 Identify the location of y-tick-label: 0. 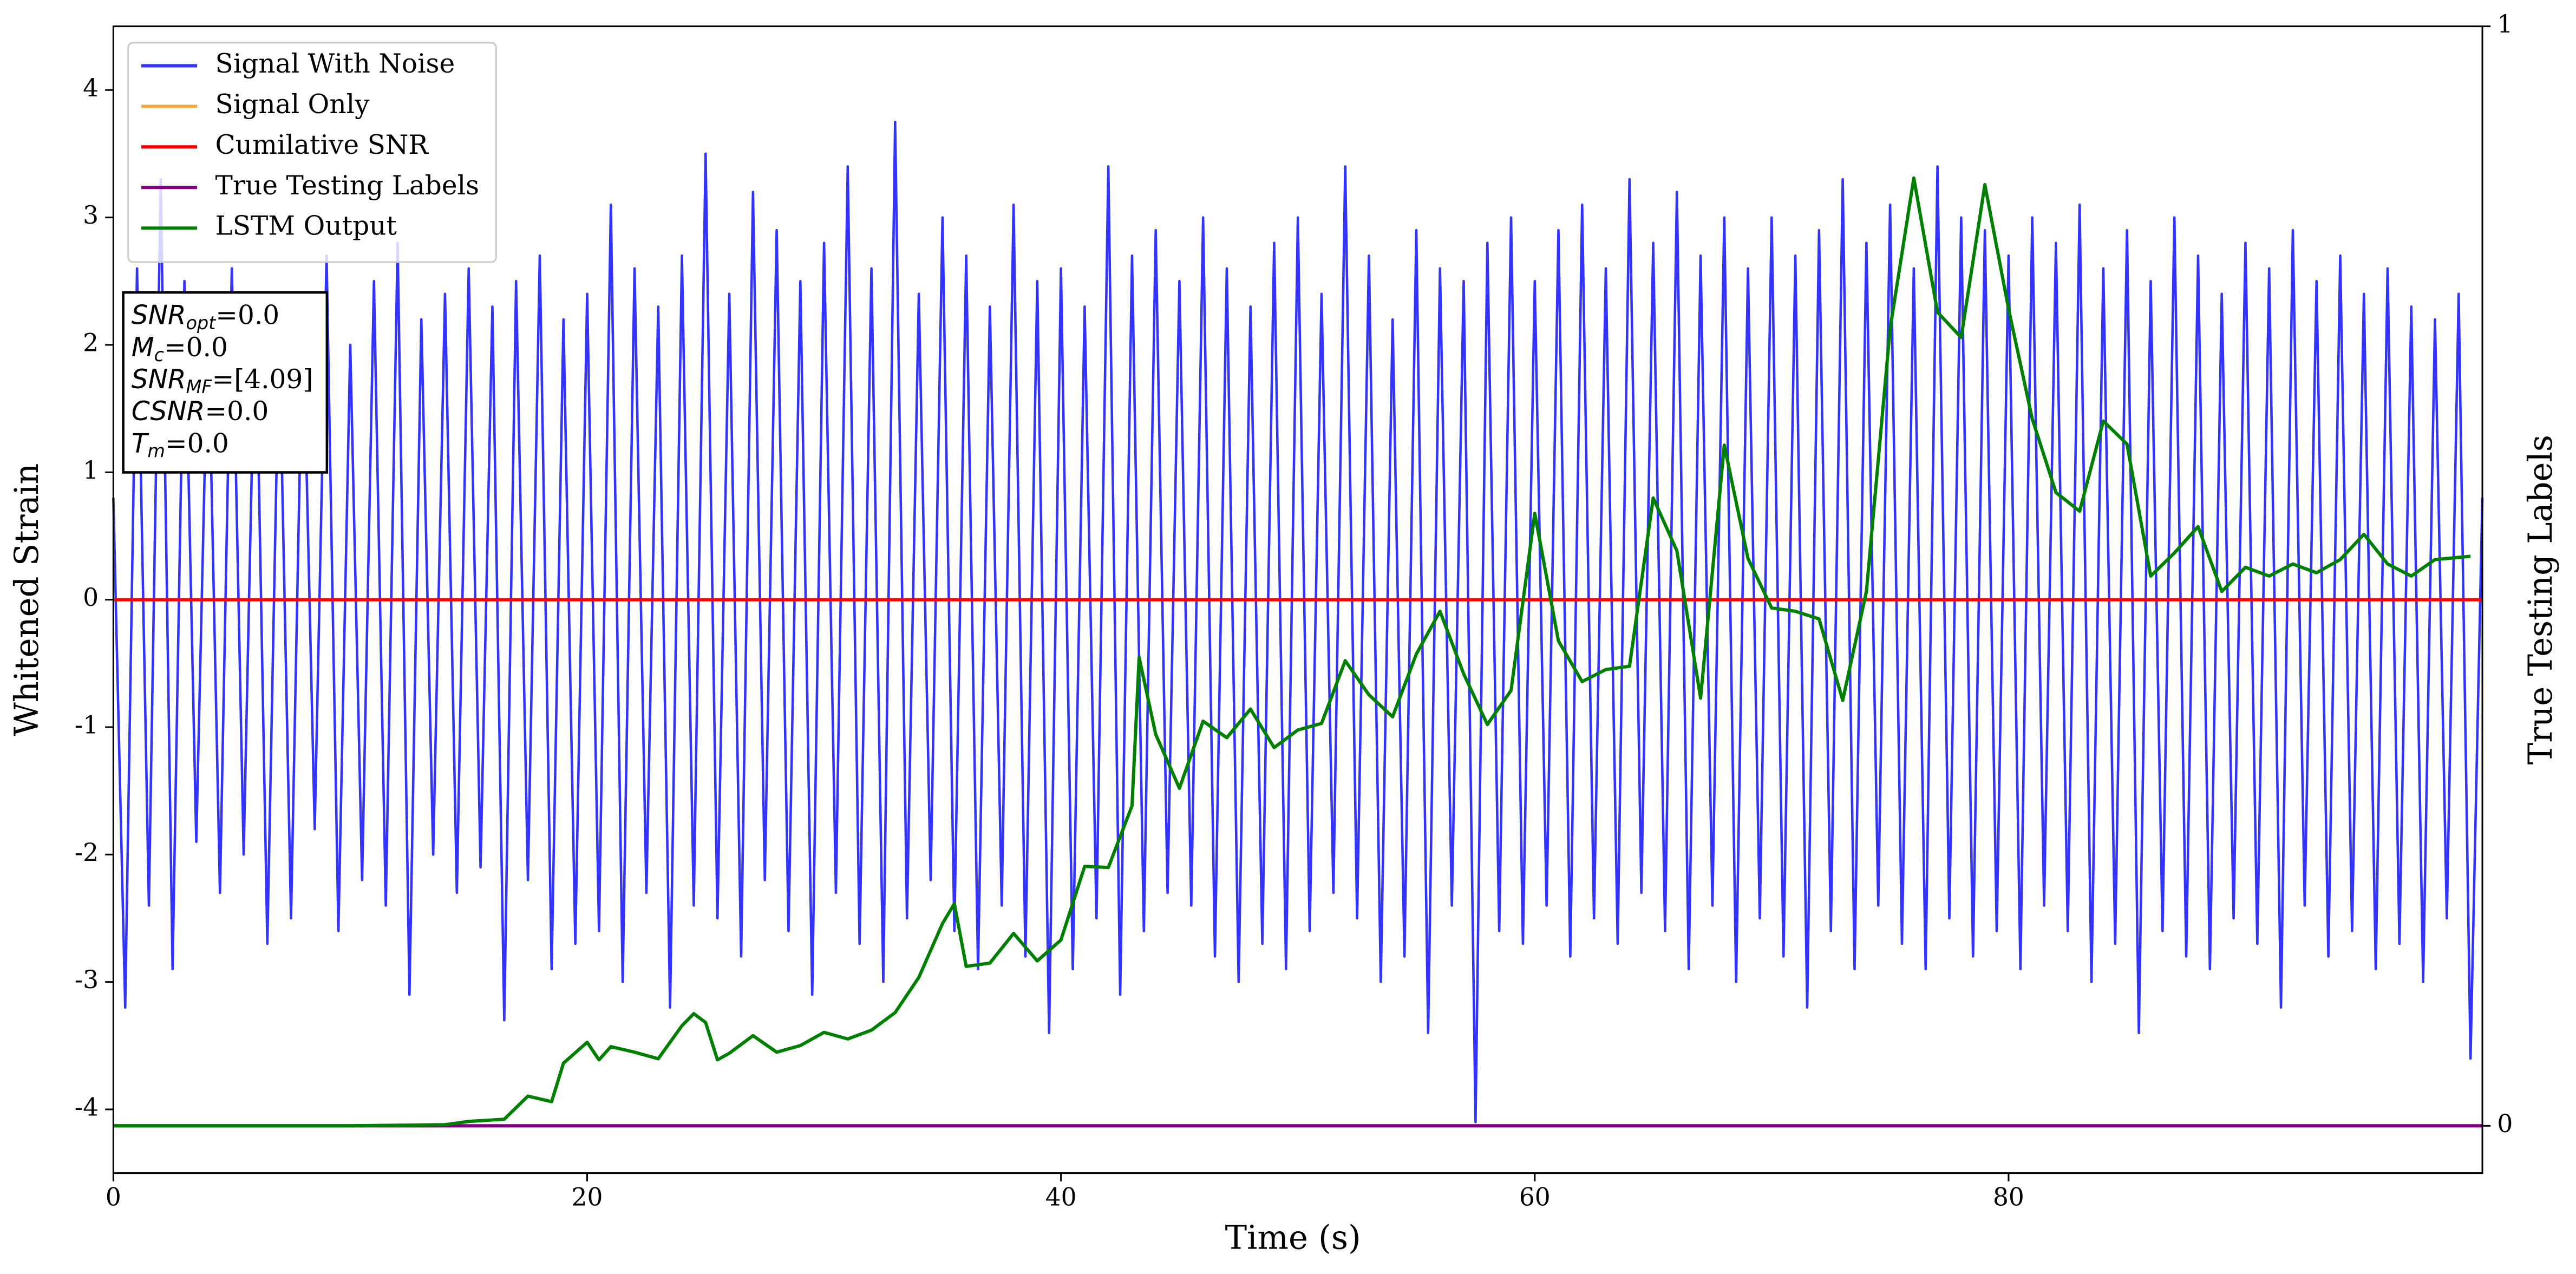
(91, 597).